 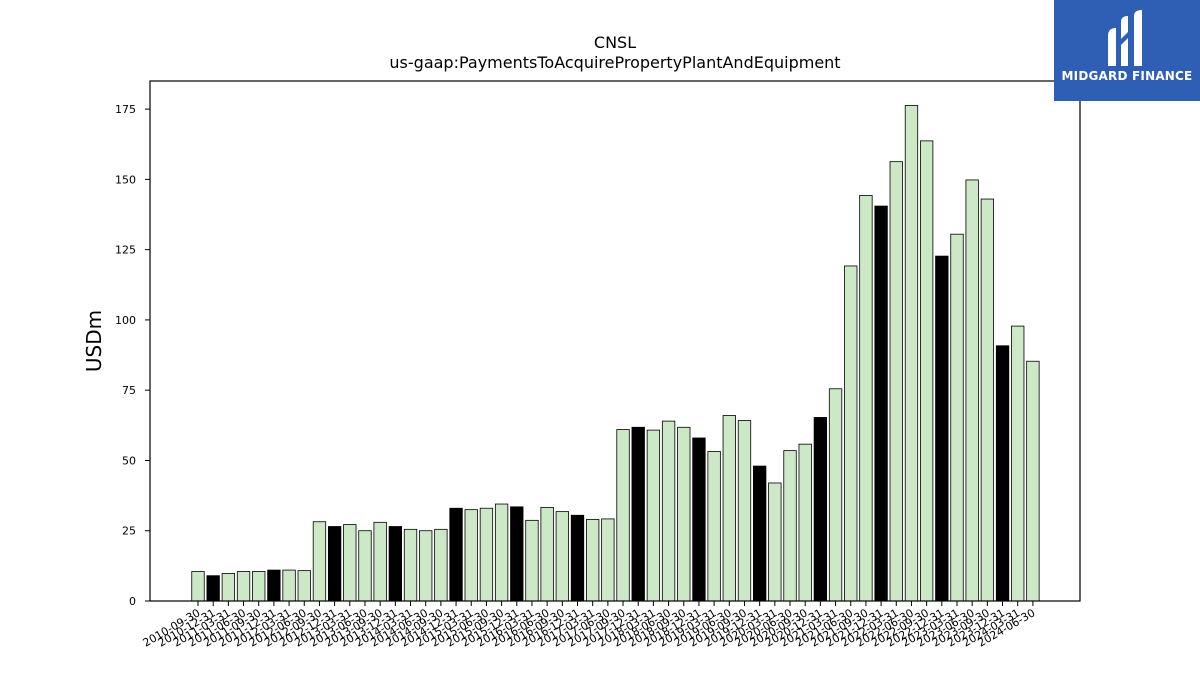 What do you see at coordinates (1125, 38) in the screenshot?
I see `logo-mark-icon` at bounding box center [1125, 38].